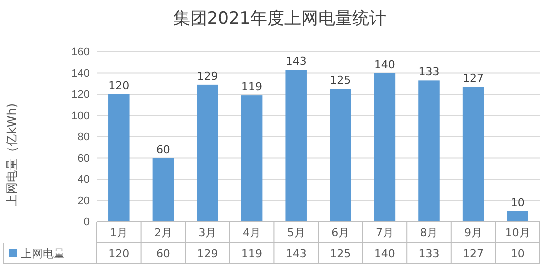 This screenshot has width=550, height=275. What do you see at coordinates (163, 233) in the screenshot?
I see `x-tick-label: 2月` at bounding box center [163, 233].